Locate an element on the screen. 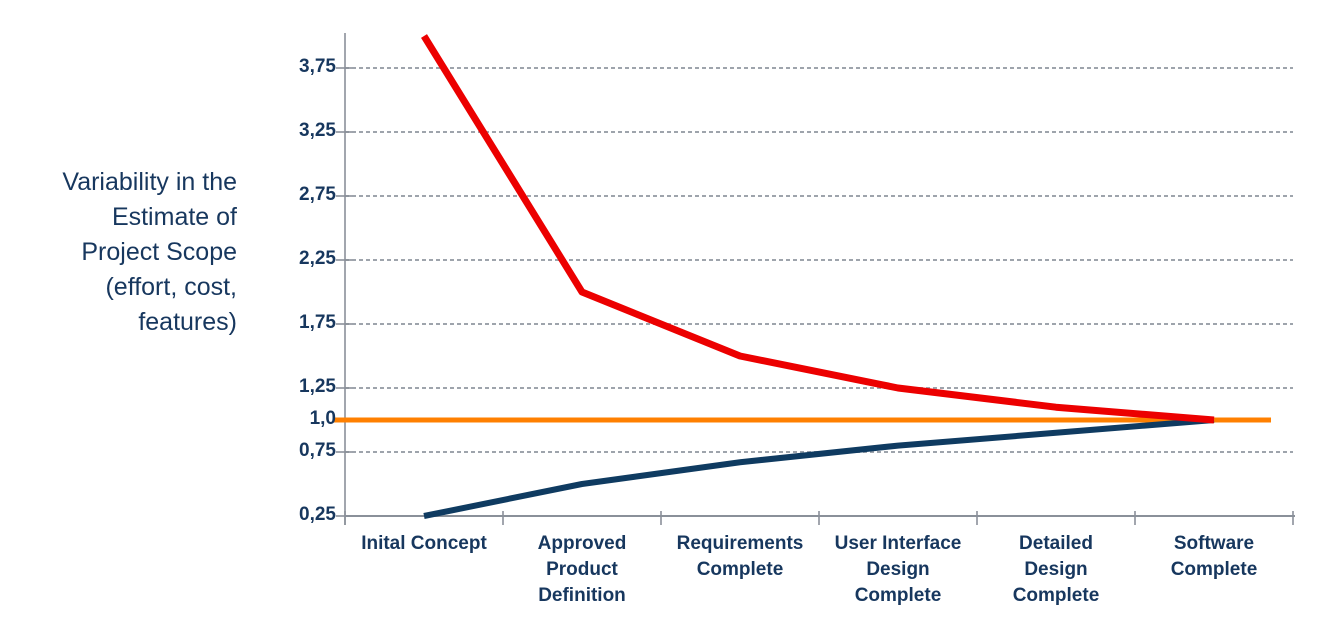  y-tick-label: 0,25 is located at coordinates (317, 514).